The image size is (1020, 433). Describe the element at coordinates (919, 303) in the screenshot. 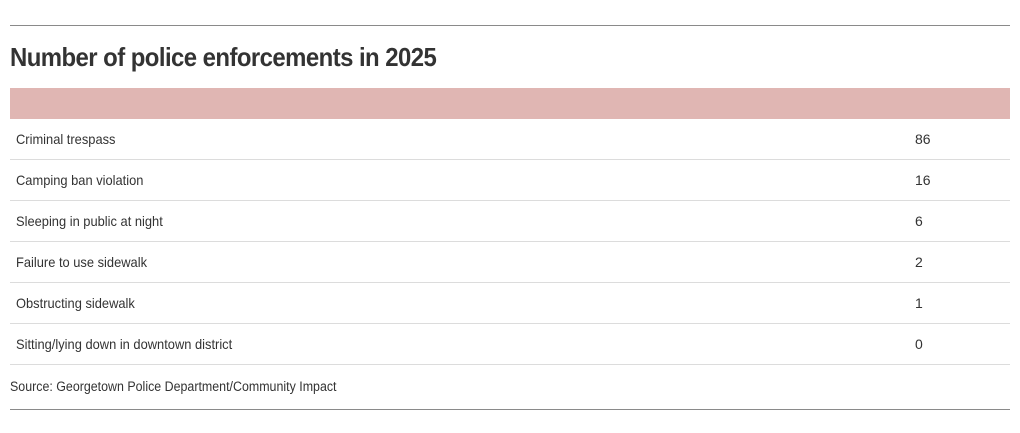

I see `row-value: 1` at that location.